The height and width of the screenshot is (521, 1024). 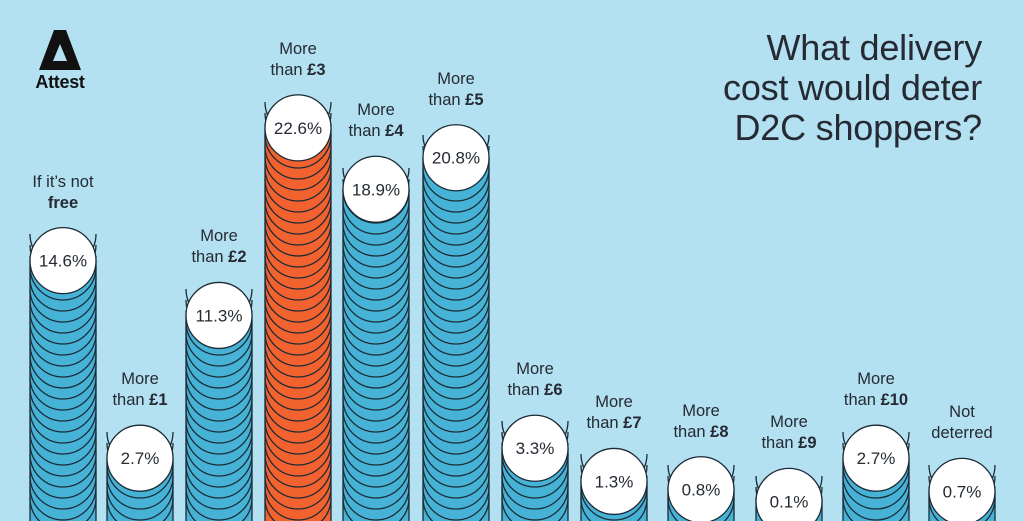 What do you see at coordinates (962, 433) in the screenshot?
I see `category-label-line: deterred` at bounding box center [962, 433].